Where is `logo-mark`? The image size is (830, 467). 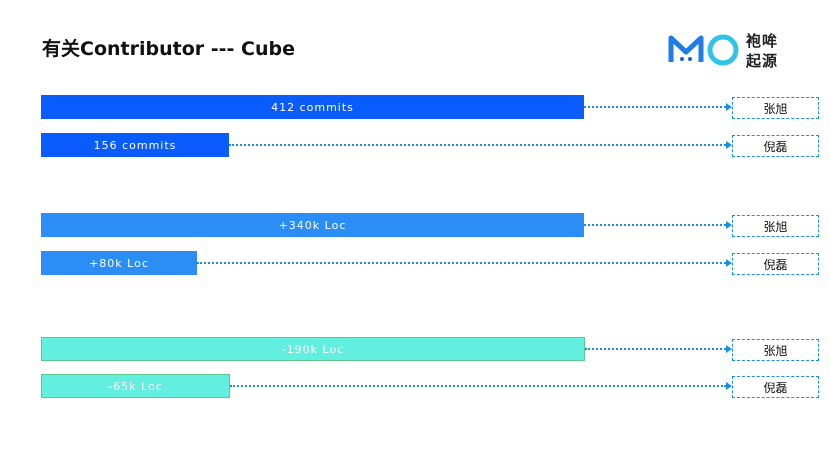
logo-mark is located at coordinates (703, 50).